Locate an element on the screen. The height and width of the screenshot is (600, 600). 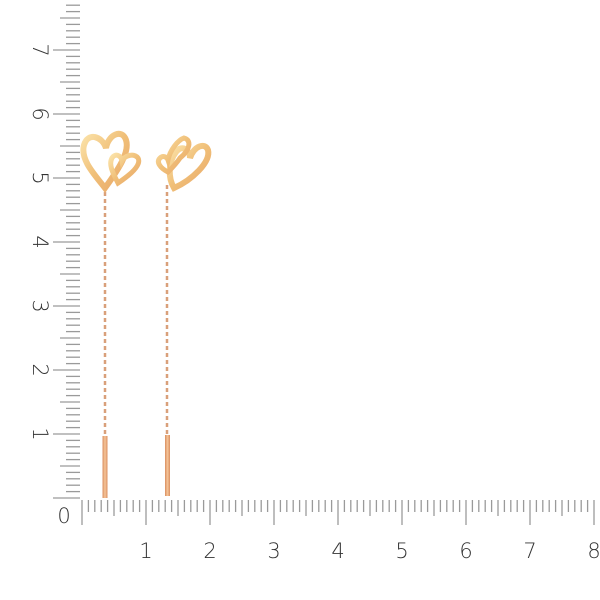
left-heart-small is located at coordinates (125, 169).